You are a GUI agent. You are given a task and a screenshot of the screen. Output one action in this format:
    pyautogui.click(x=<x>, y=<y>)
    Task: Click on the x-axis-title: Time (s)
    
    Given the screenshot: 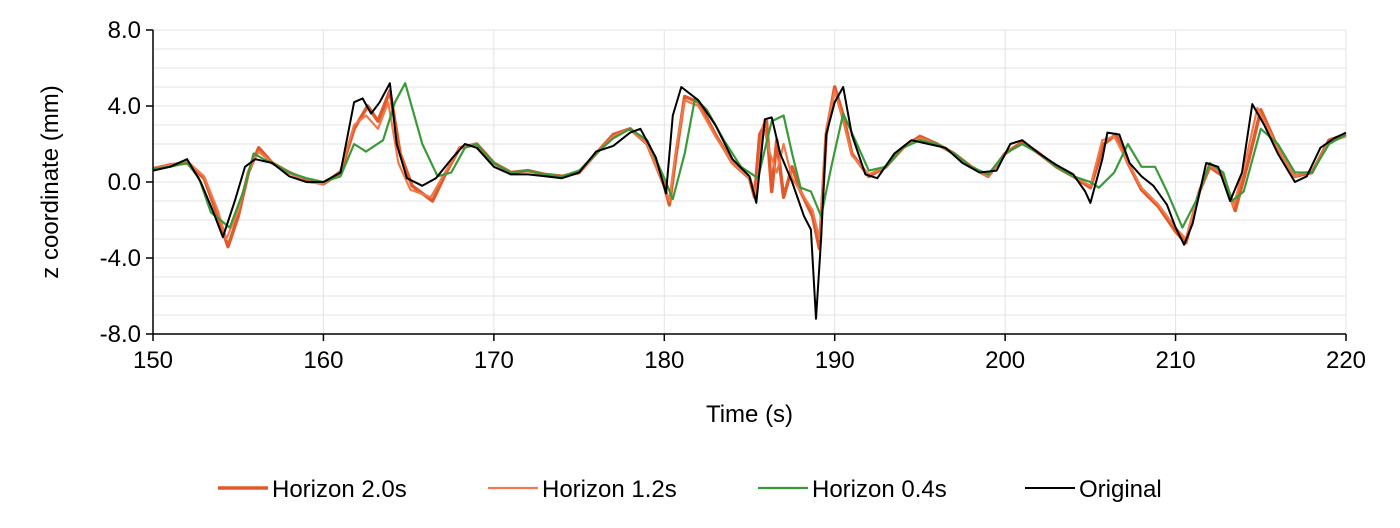 What is the action you would take?
    pyautogui.click(x=749, y=414)
    